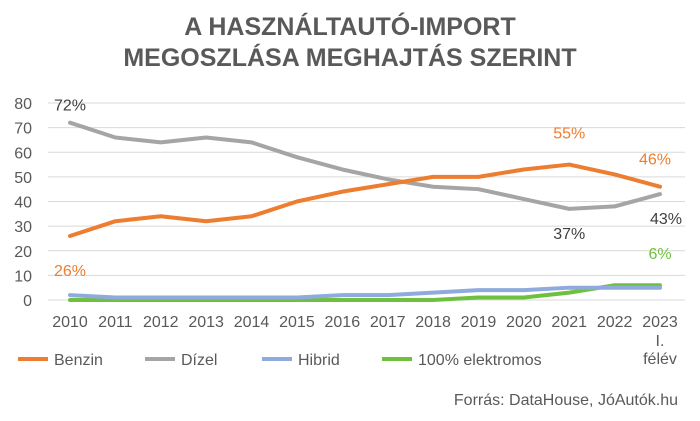 The image size is (700, 421). What do you see at coordinates (23, 252) in the screenshot?
I see `y-tick-label: 20` at bounding box center [23, 252].